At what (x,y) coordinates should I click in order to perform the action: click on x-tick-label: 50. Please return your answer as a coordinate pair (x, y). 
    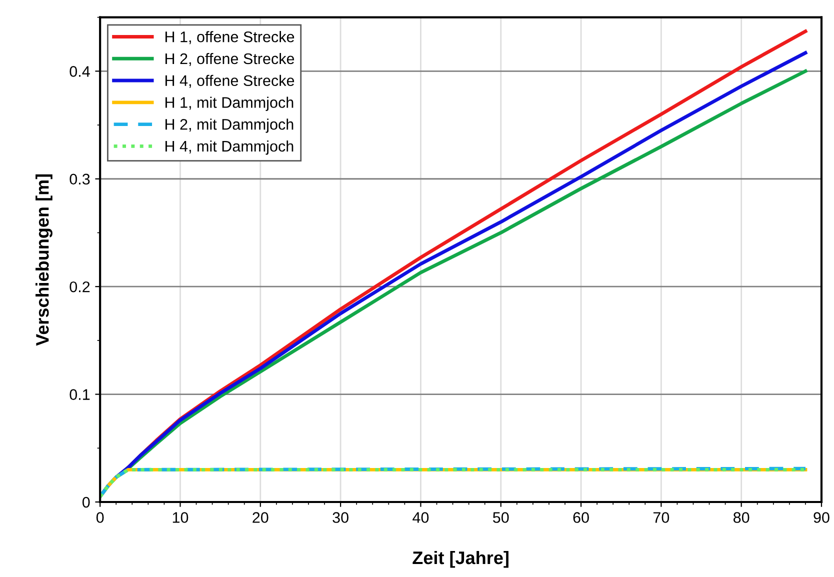
    Looking at the image, I should click on (500, 517).